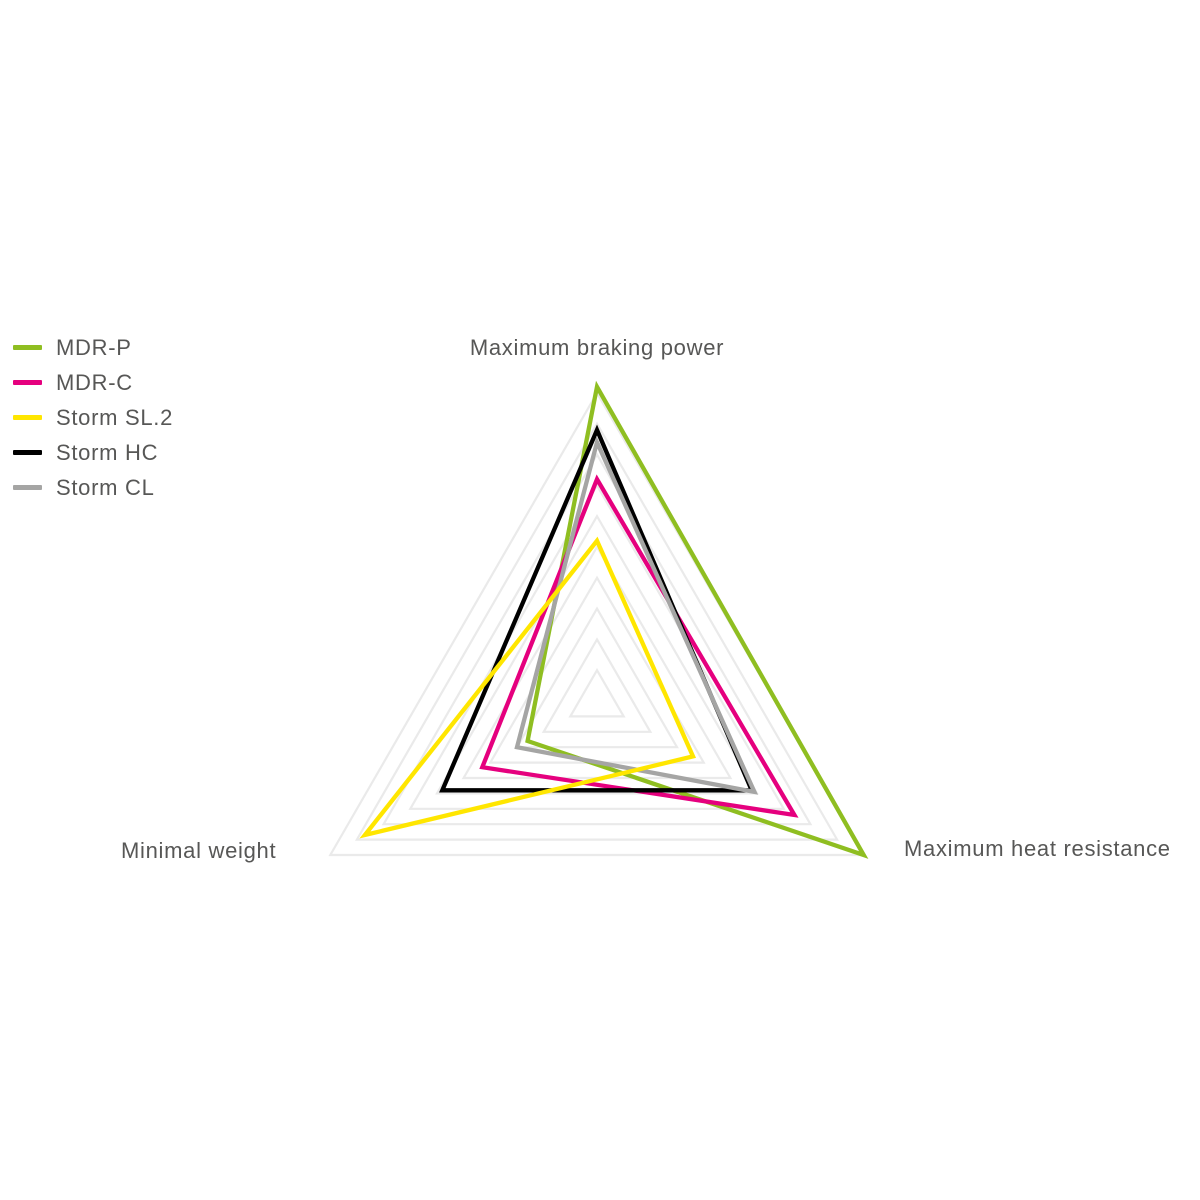  I want to click on legend-item-mdr-p: MDR-P, so click(93, 347).